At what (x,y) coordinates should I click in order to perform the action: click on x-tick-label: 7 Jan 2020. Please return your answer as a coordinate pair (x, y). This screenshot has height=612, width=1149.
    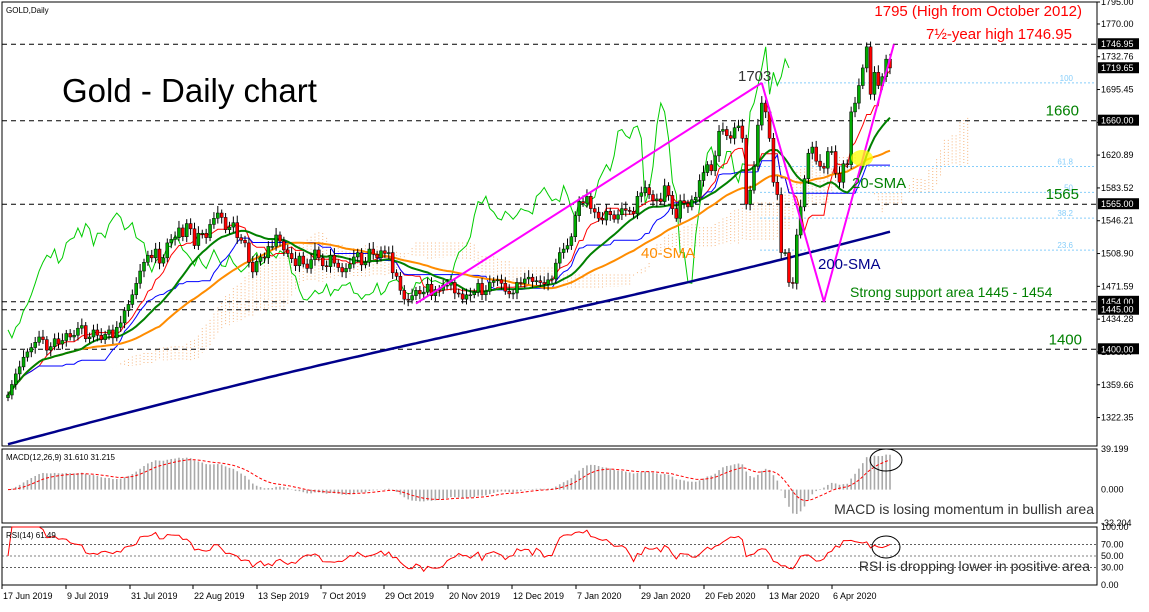
    Looking at the image, I should click on (599, 596).